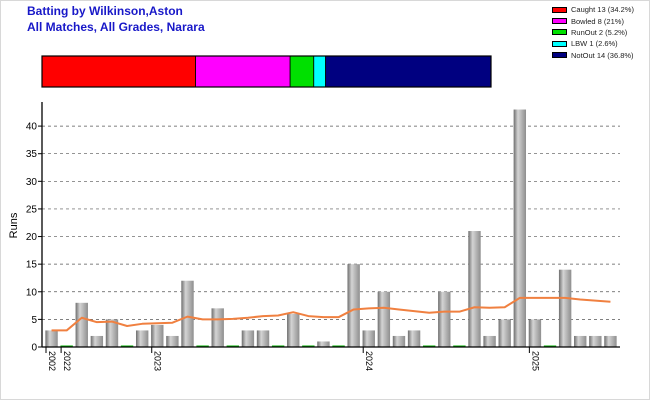 This screenshot has height=400, width=650. What do you see at coordinates (32, 209) in the screenshot?
I see `y-tick-label: 25` at bounding box center [32, 209].